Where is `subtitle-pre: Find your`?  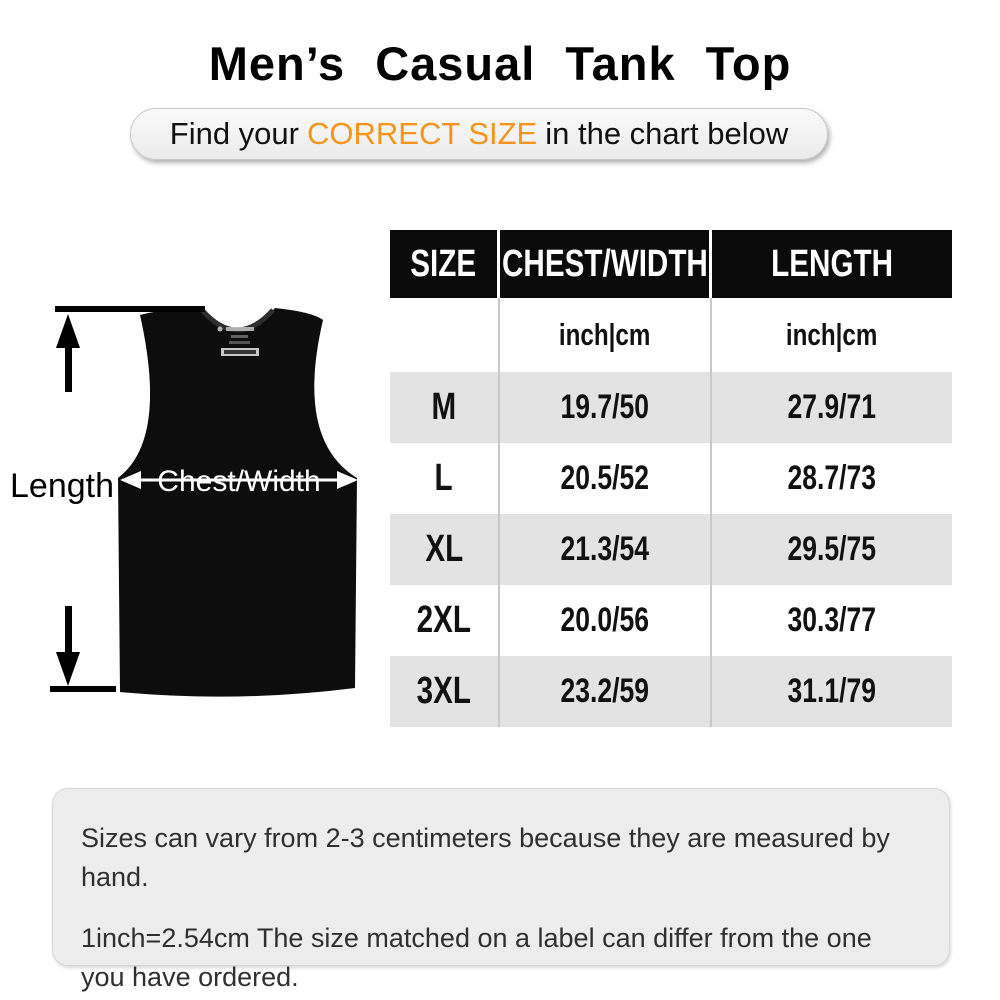 subtitle-pre: Find your is located at coordinates (234, 133).